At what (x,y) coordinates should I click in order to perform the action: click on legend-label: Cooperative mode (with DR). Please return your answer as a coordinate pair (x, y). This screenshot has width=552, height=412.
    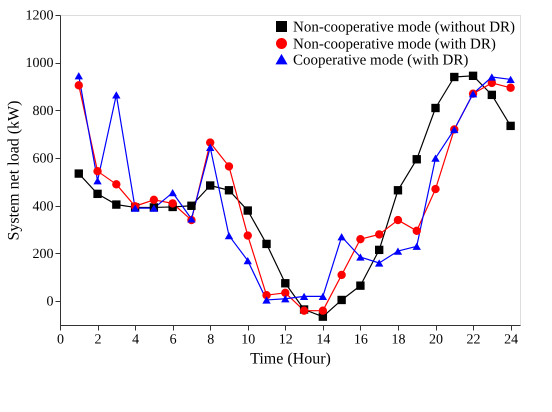
    Looking at the image, I should click on (380, 60).